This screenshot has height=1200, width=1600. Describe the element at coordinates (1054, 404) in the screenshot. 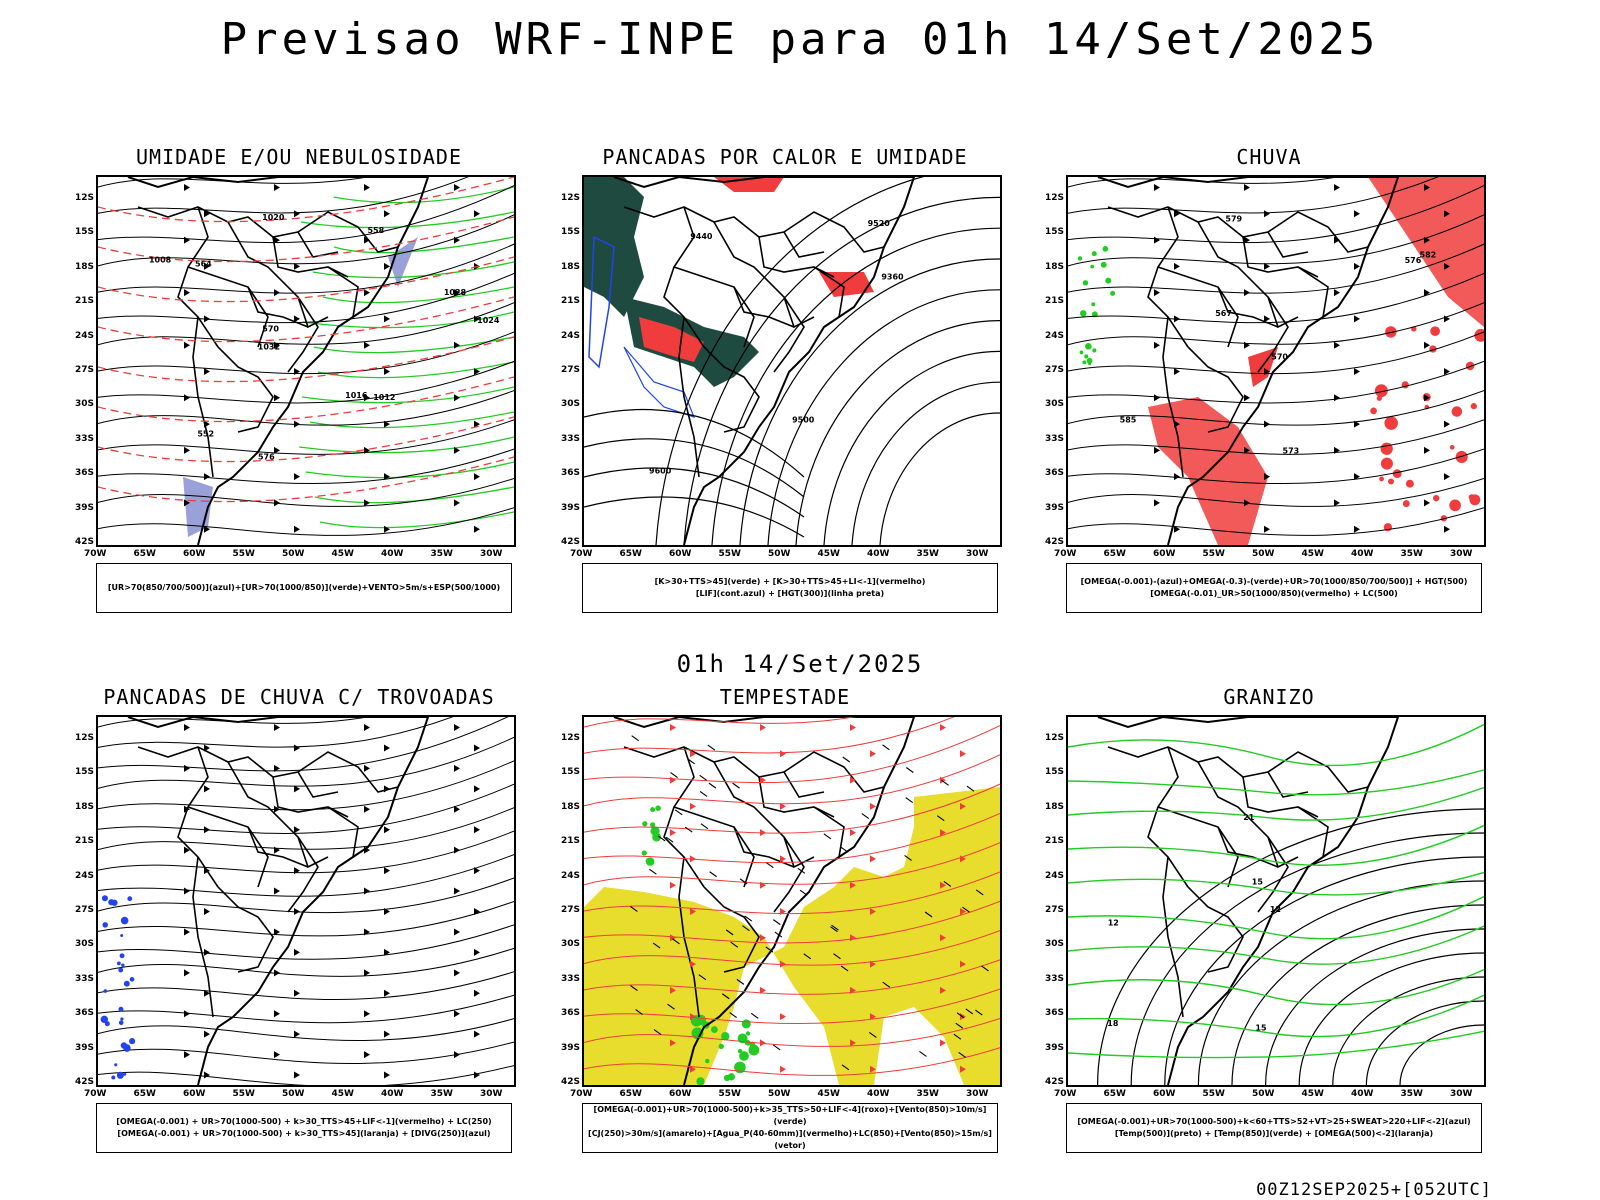

I see `latitude-tick-label: 30S` at that location.